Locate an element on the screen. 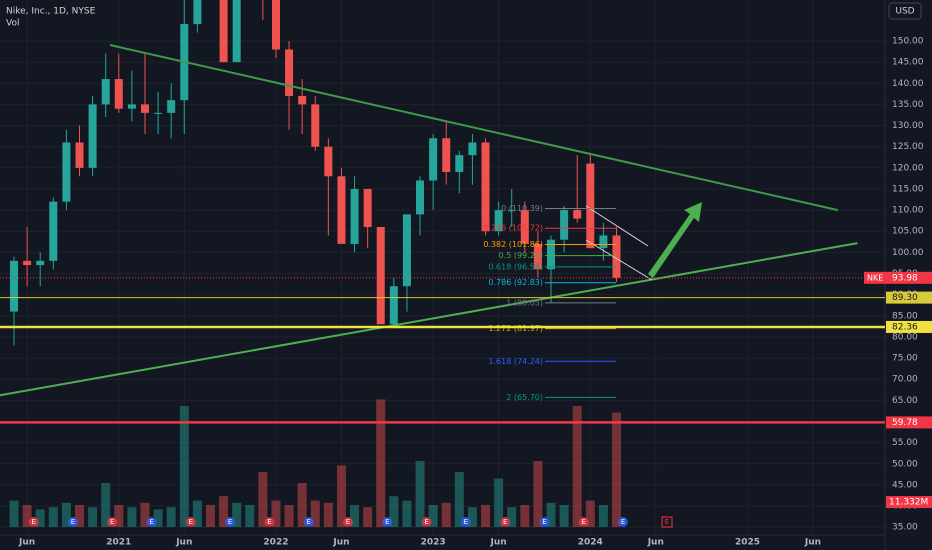 This screenshot has width=932, height=550. volume-label: Vol is located at coordinates (12, 24).